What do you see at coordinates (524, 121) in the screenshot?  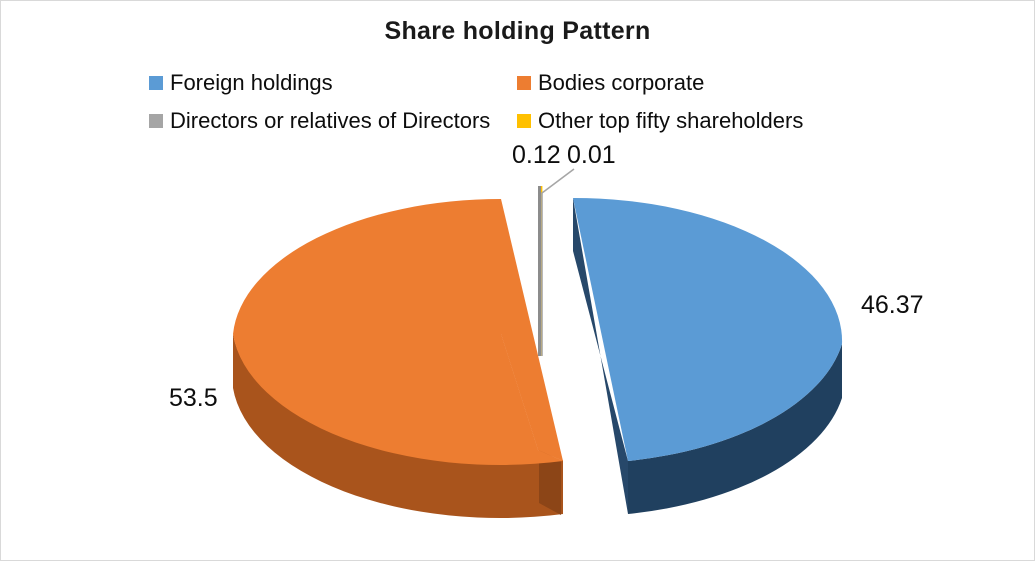 I see `legend-swatch-other-top-fifty-icon` at bounding box center [524, 121].